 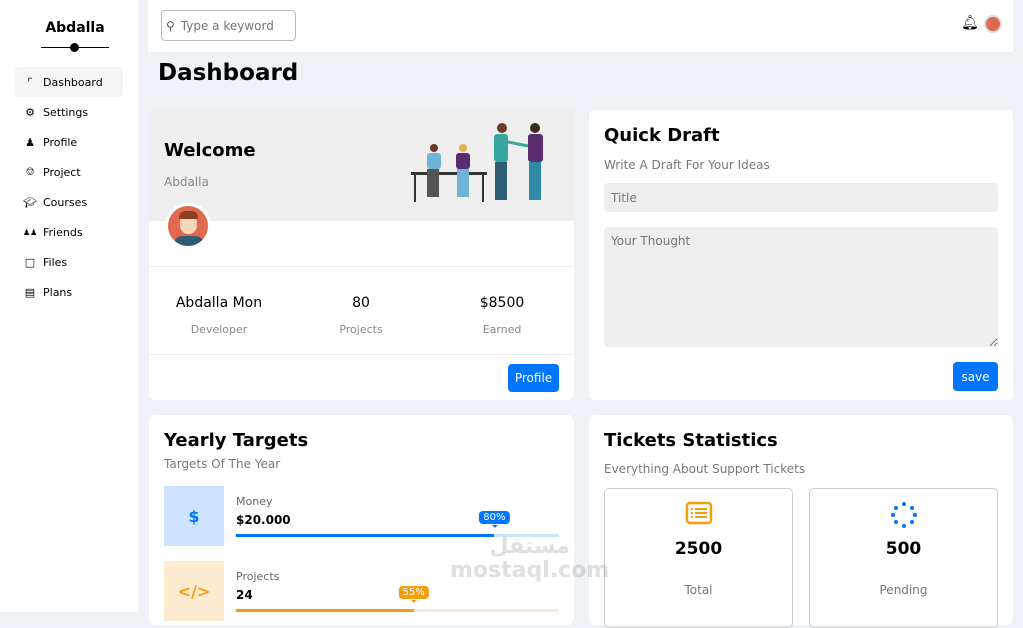 I want to click on user-icon: ♟, so click(x=30, y=142).